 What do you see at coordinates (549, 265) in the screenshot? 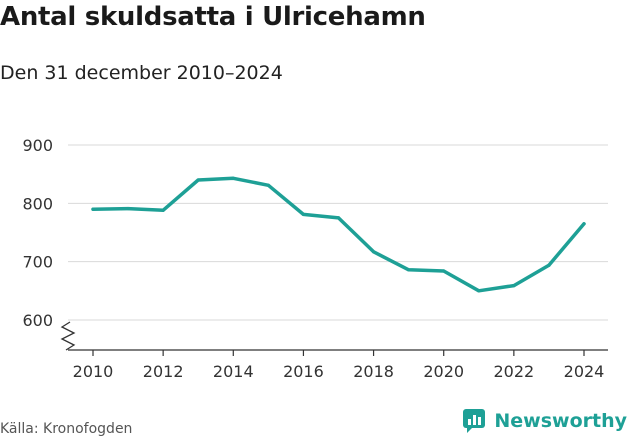
I see `data-point-2023` at bounding box center [549, 265].